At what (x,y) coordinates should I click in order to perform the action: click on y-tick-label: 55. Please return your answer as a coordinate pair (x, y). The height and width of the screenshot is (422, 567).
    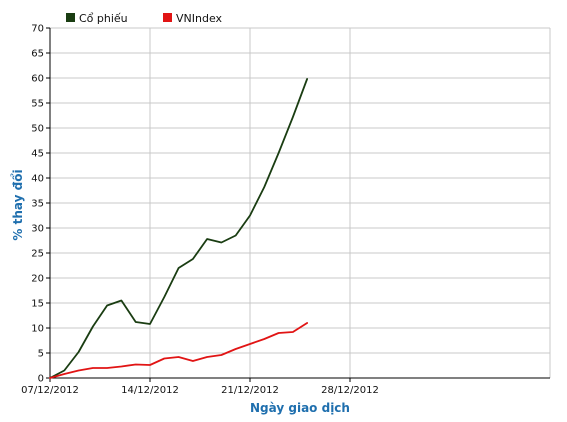
    Looking at the image, I should click on (37, 104).